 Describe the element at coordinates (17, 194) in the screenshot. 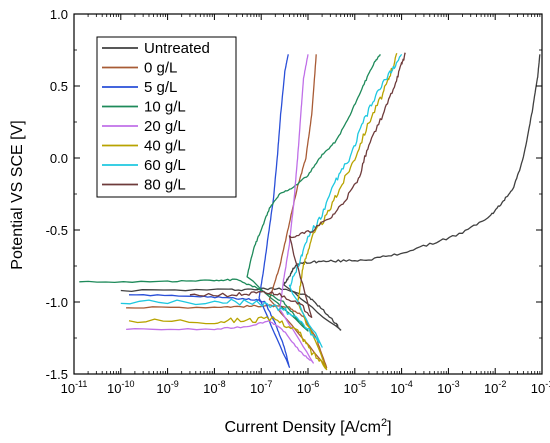

I see `y-axis-title: Potential VS SCE [V]` at that location.